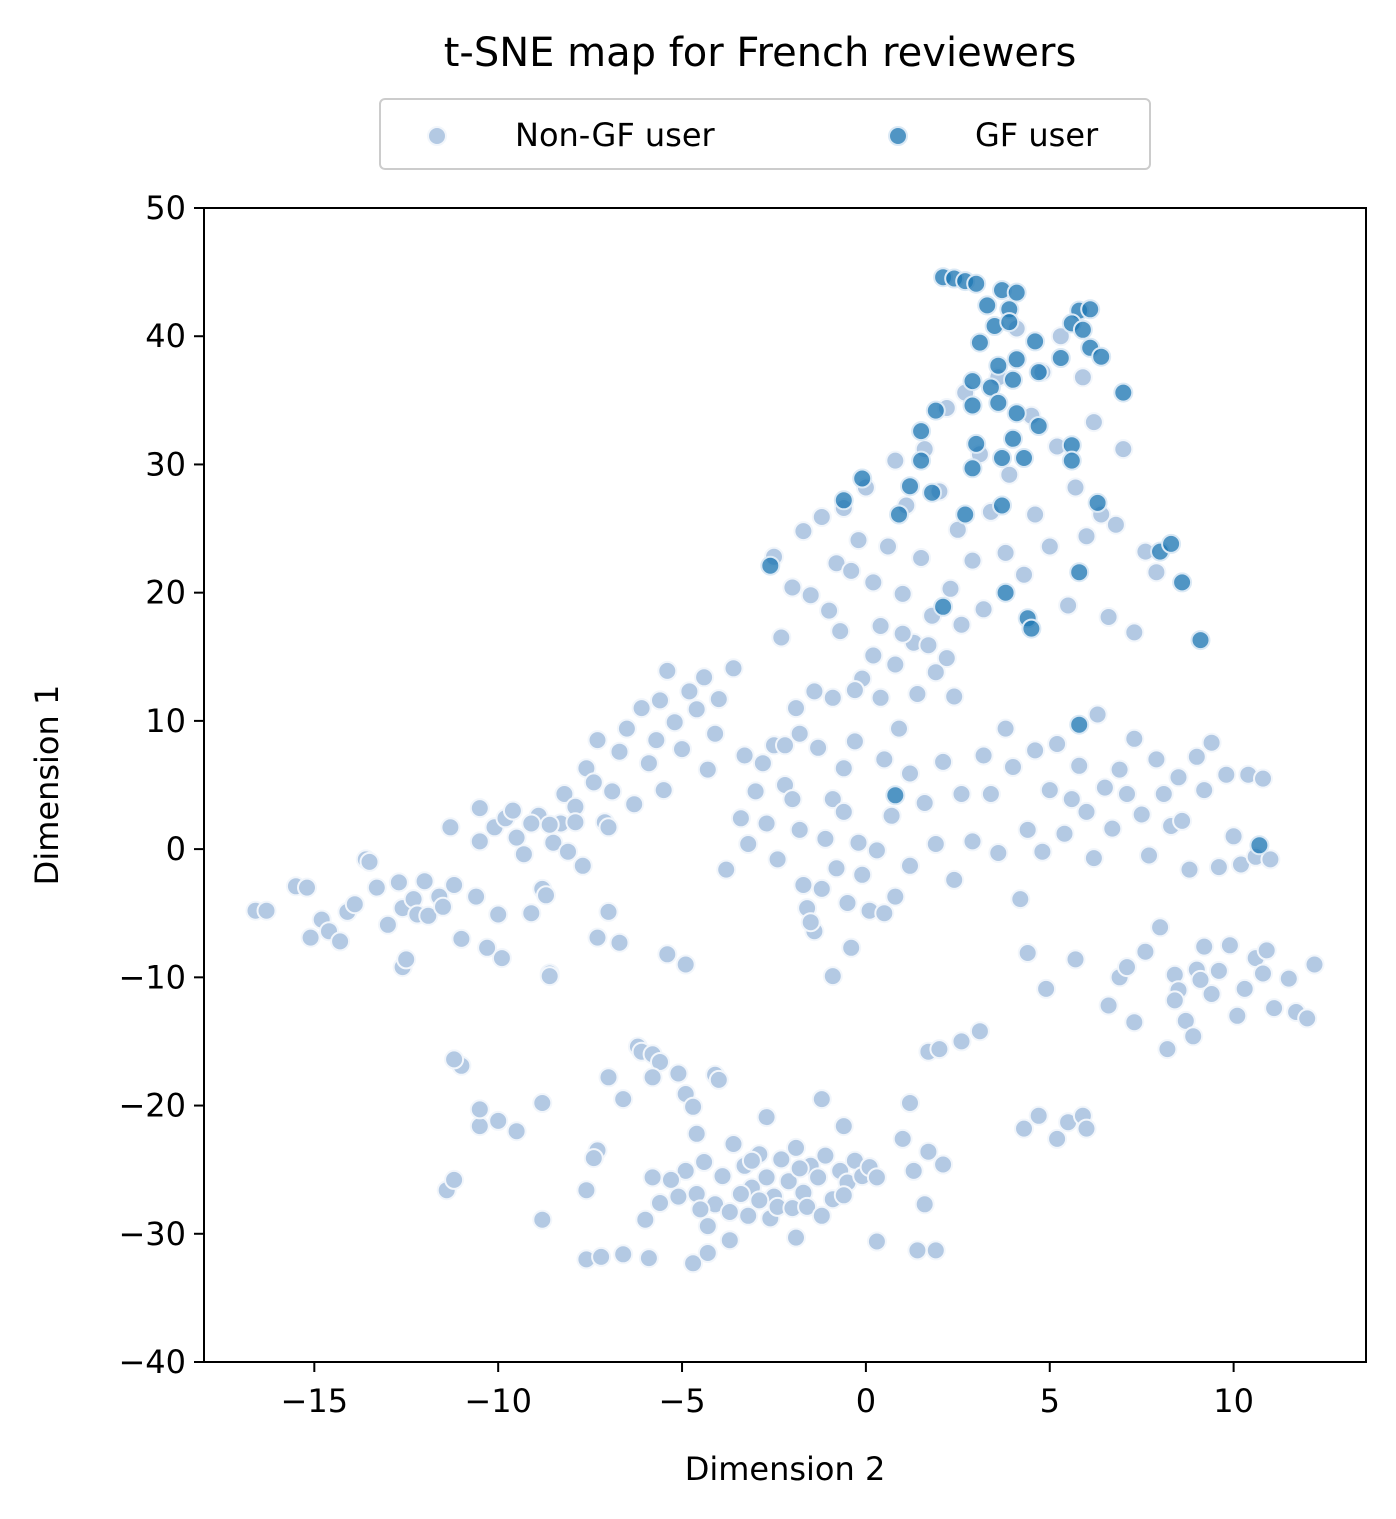 The width and height of the screenshot is (1396, 1519). What do you see at coordinates (152, 977) in the screenshot?
I see `y-tick-label: −10` at bounding box center [152, 977].